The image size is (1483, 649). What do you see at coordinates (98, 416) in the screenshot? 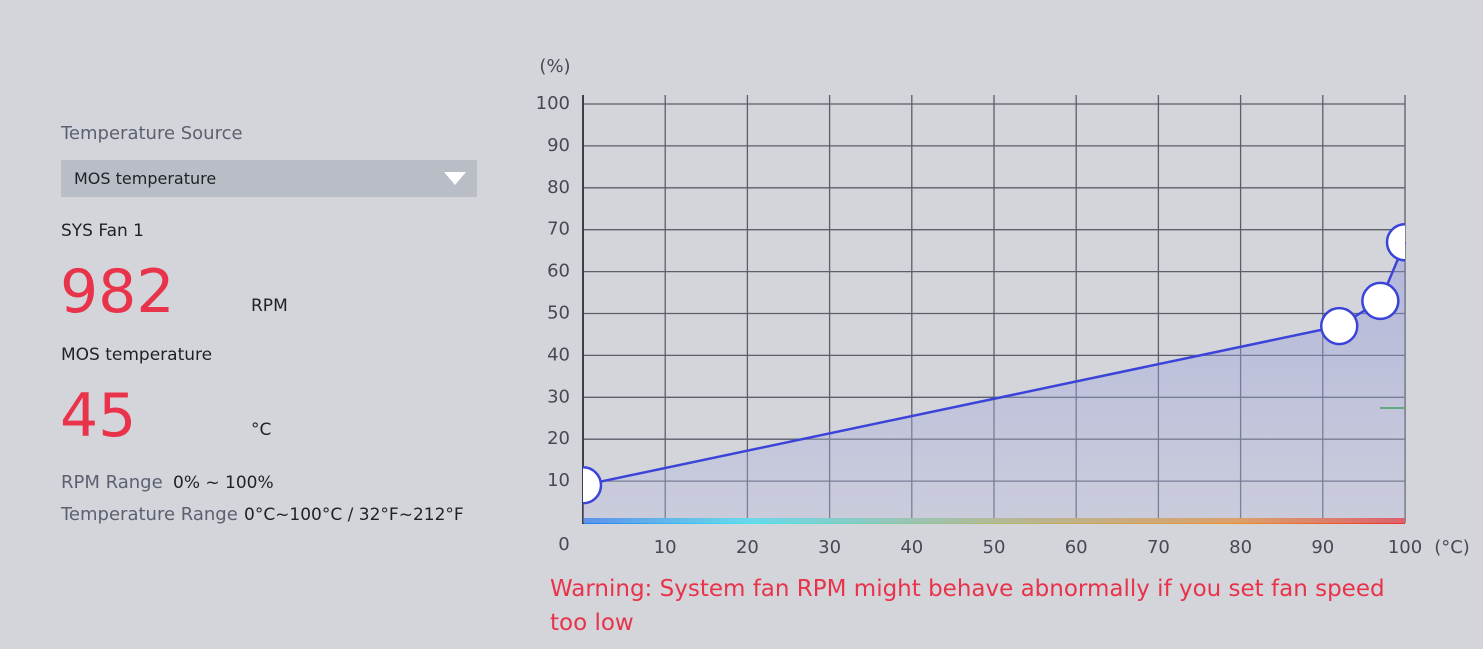
I see `temp-value: 45` at bounding box center [98, 416].